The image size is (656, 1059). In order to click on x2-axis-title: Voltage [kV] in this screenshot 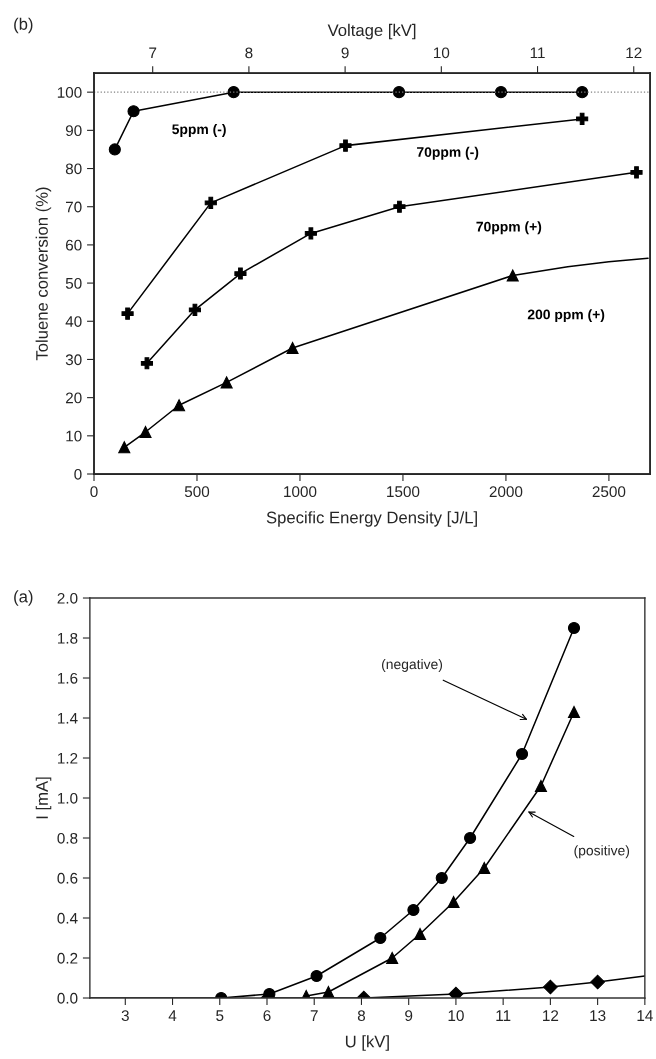, I will do `click(371, 31)`.